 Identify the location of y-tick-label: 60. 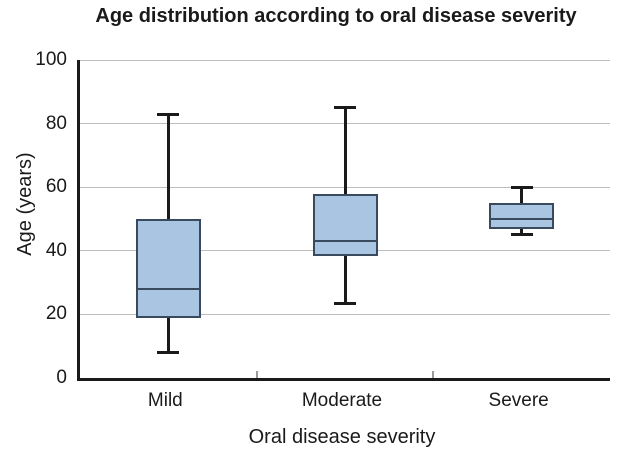
(56, 187).